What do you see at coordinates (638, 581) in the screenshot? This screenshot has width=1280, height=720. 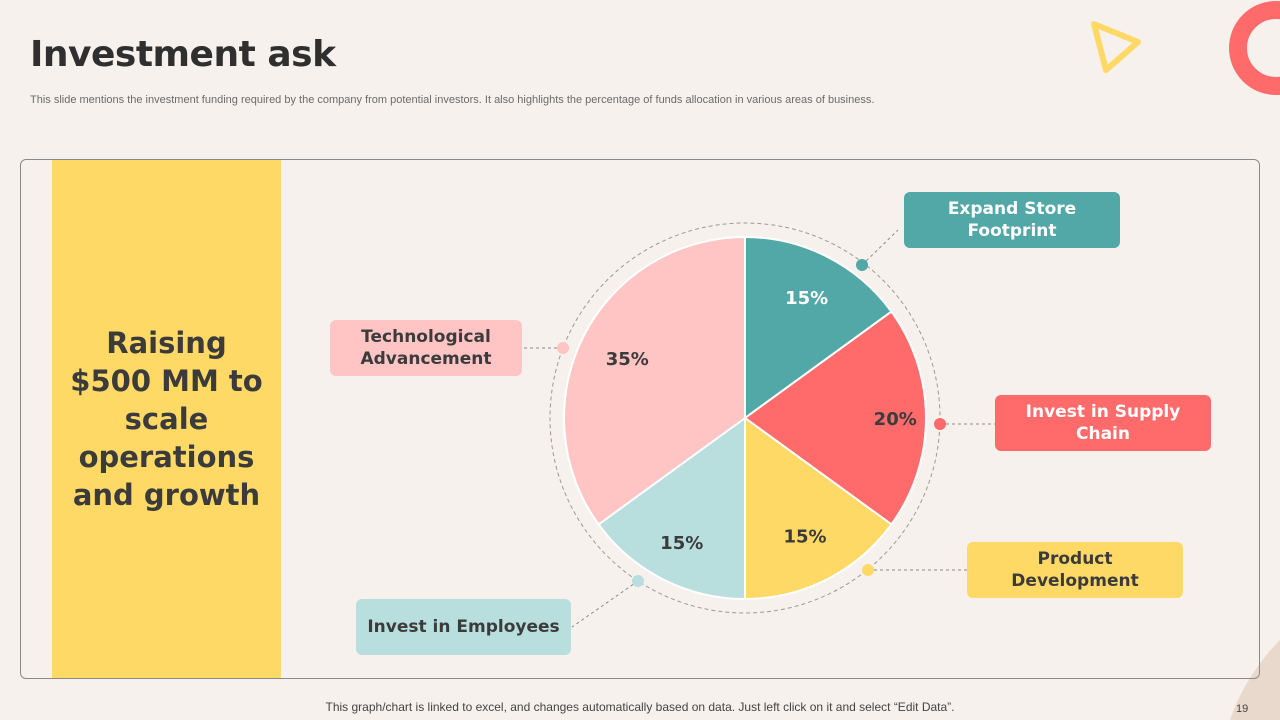 I see `connector-dot-invest-in-employees` at bounding box center [638, 581].